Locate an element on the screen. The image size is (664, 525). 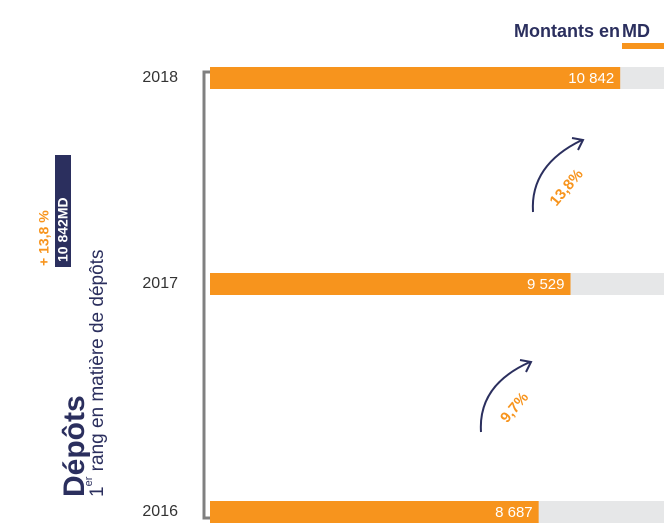
unit-label-unit: MD is located at coordinates (636, 31).